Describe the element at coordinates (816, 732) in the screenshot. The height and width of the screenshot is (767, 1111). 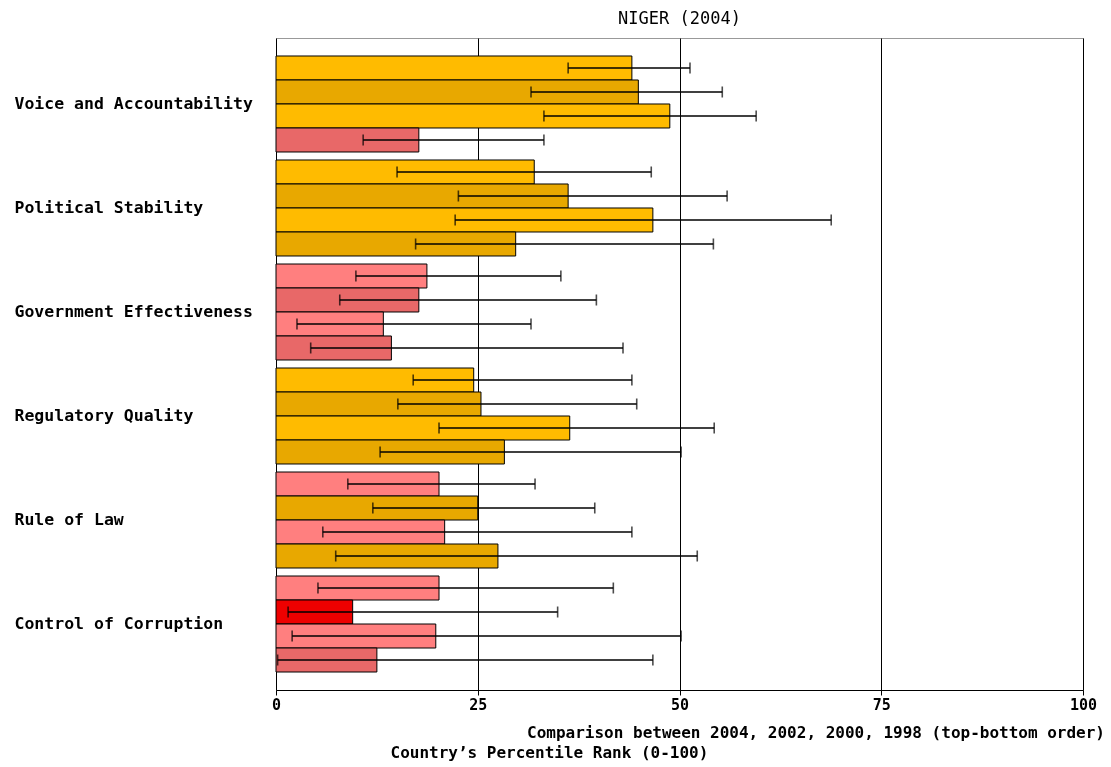
I see `text: Comparison between 2004, 2002, 2000, 1998 (top-bottom order)` at that location.